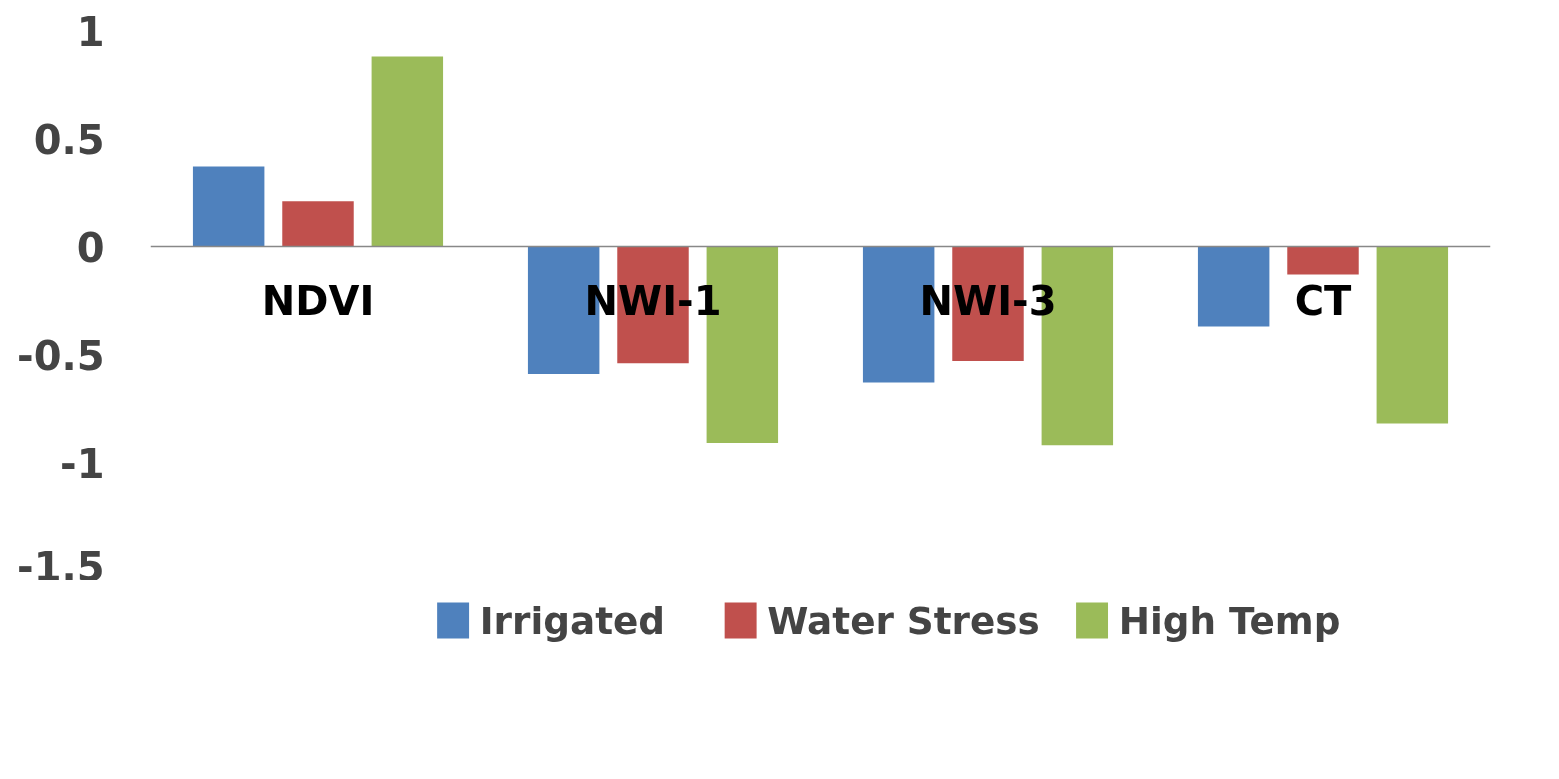 The image size is (1559, 779). Describe the element at coordinates (61, 355) in the screenshot. I see `y-tick-label: -0.5` at that location.